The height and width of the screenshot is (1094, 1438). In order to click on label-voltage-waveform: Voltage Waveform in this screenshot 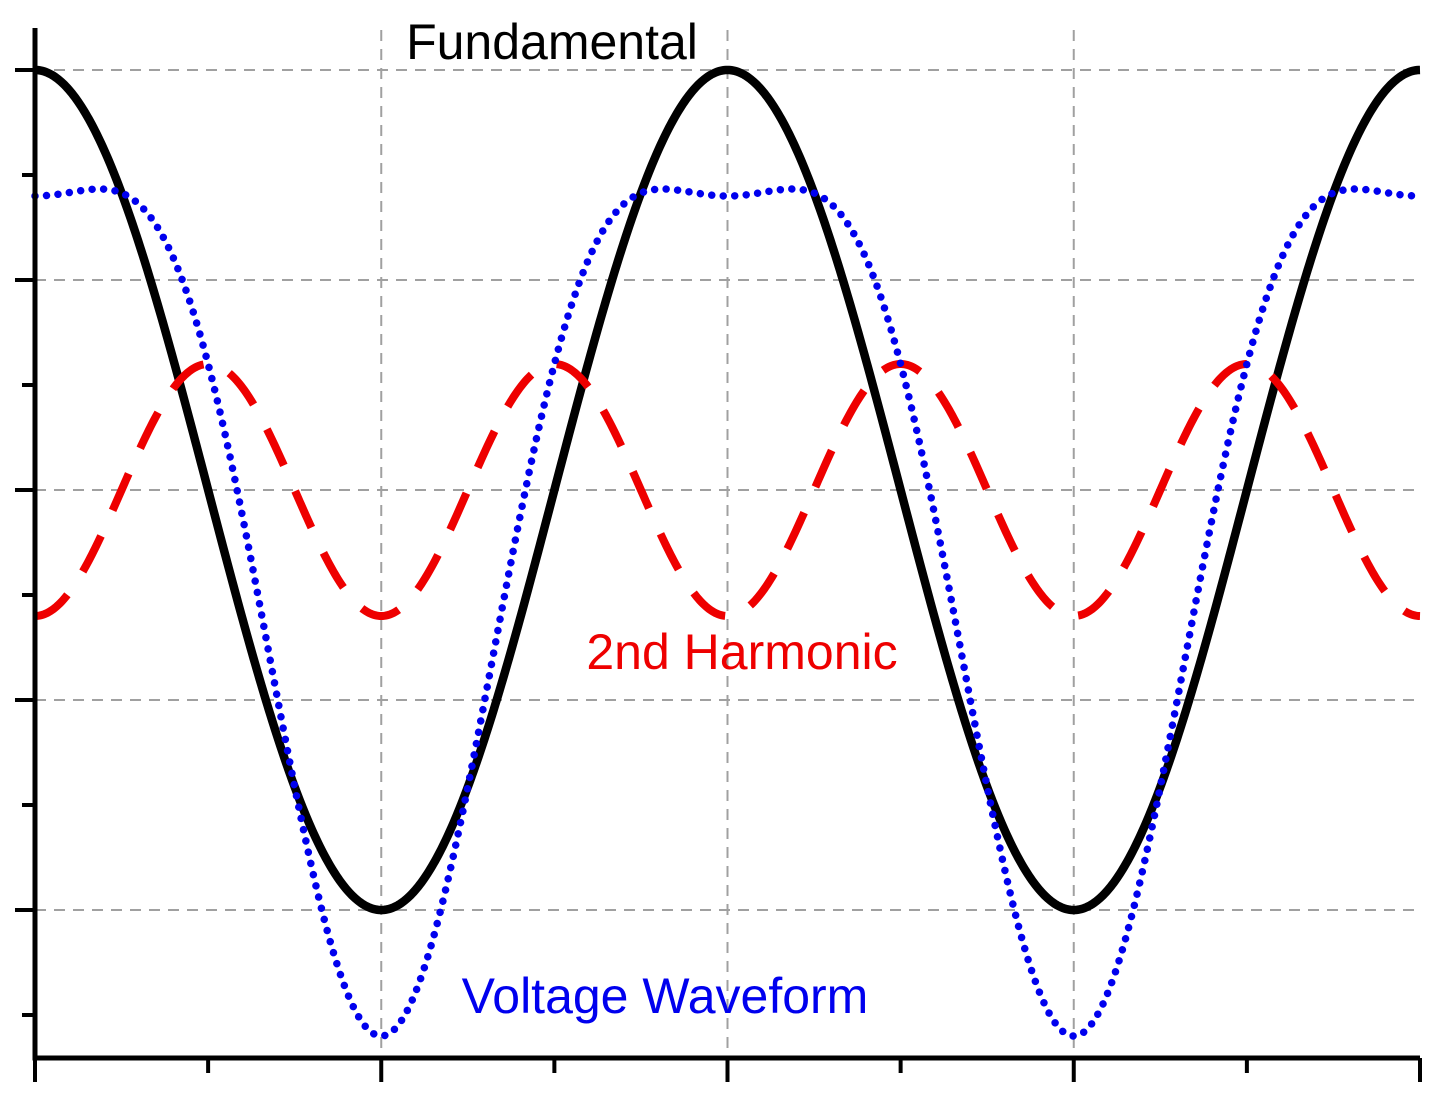, I will do `click(665, 996)`.